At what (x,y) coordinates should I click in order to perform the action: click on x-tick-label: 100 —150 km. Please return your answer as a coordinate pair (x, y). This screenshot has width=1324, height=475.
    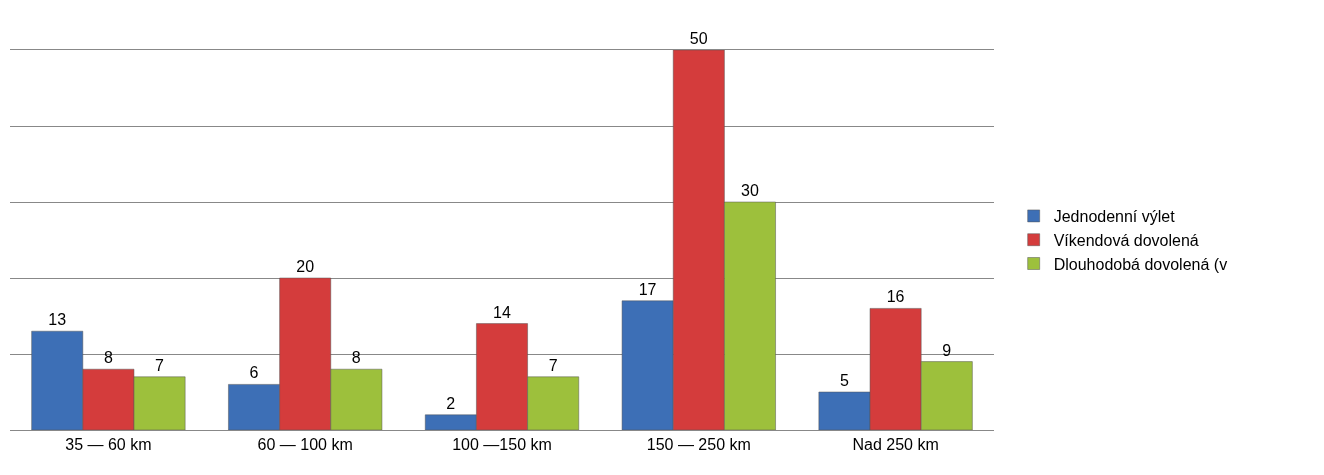
    Looking at the image, I should click on (502, 445).